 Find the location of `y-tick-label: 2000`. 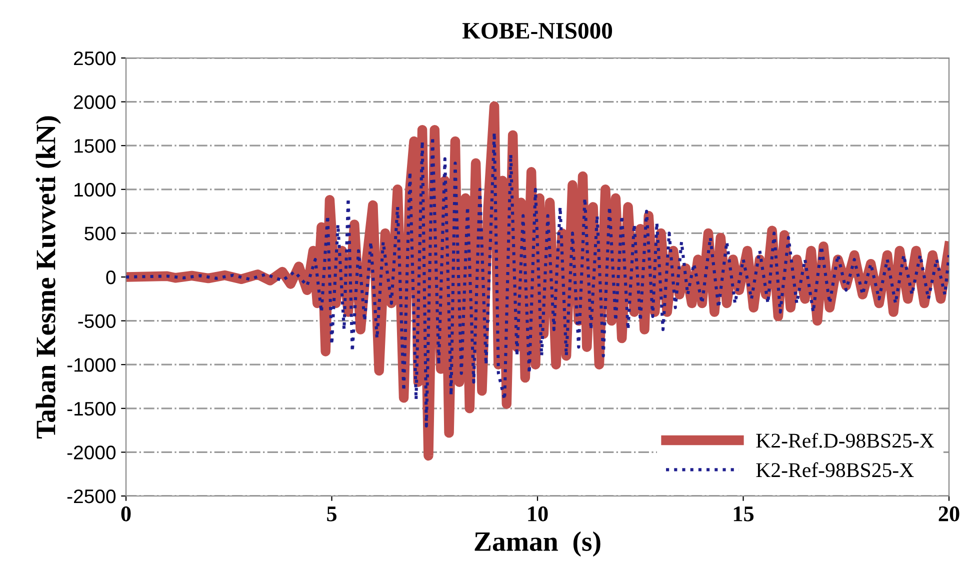

y-tick-label: 2000 is located at coordinates (95, 102).